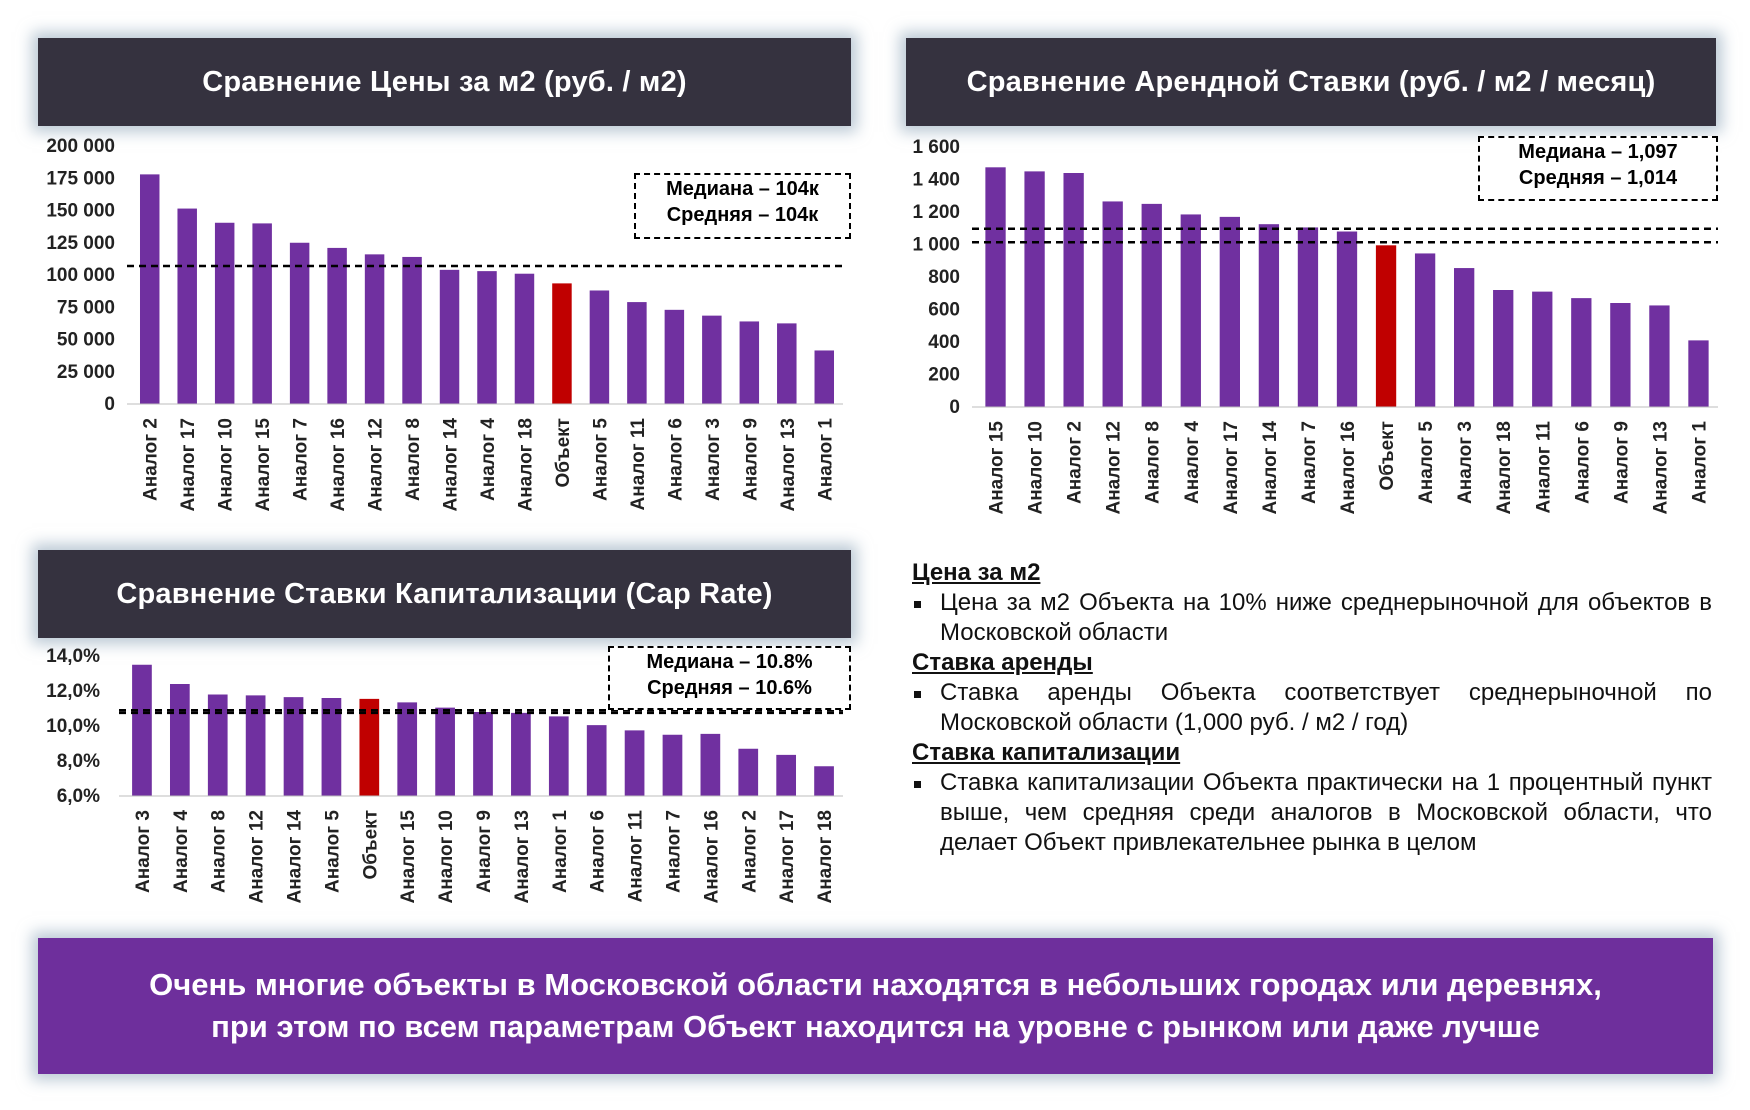  What do you see at coordinates (73, 726) in the screenshot?
I see `y-tick-label: 10,0%` at bounding box center [73, 726].